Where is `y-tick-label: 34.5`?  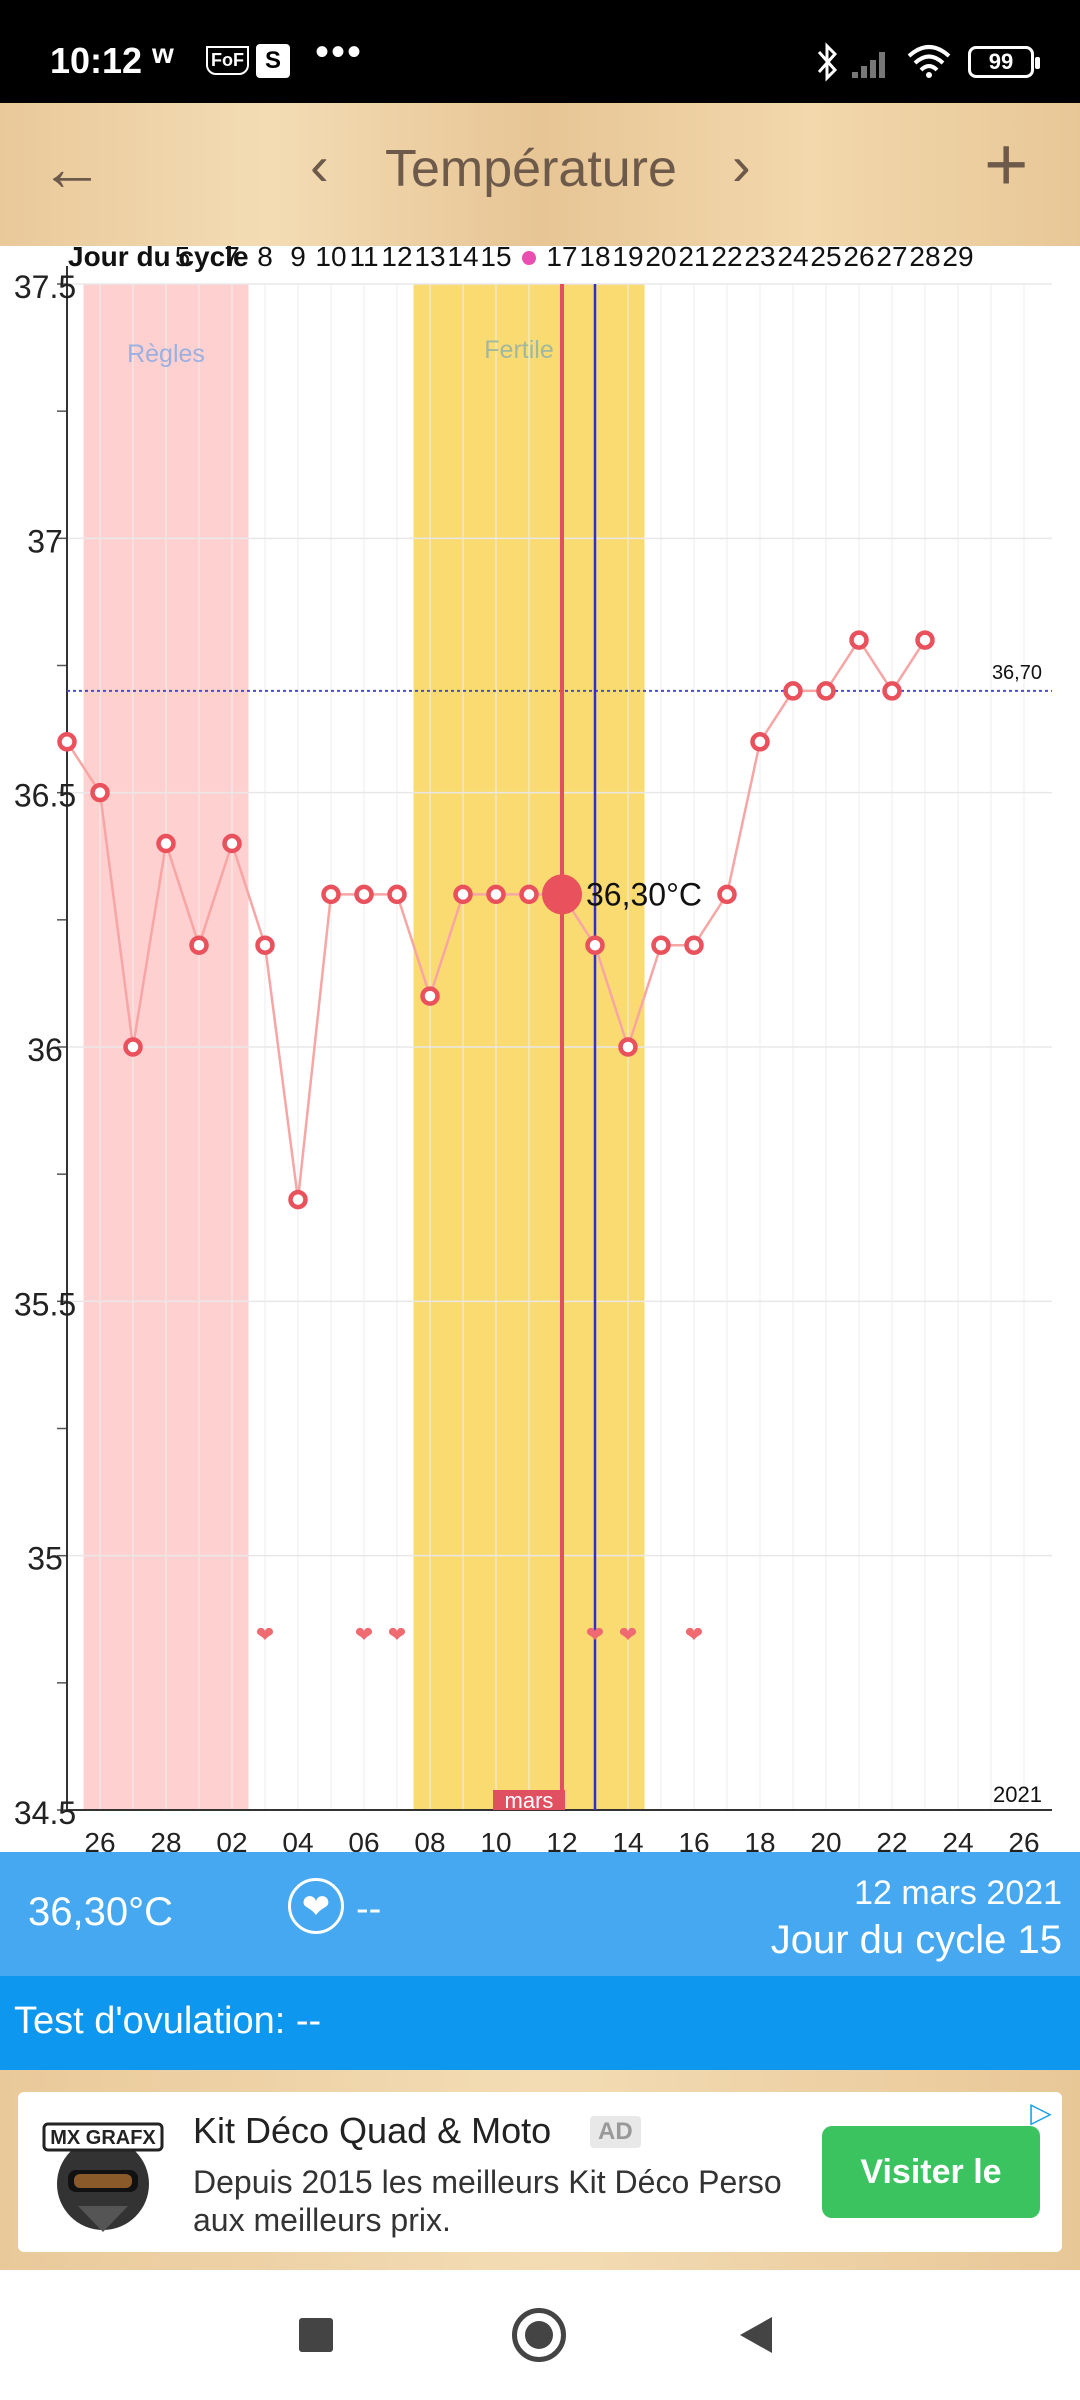
y-tick-label: 34.5 is located at coordinates (45, 1813).